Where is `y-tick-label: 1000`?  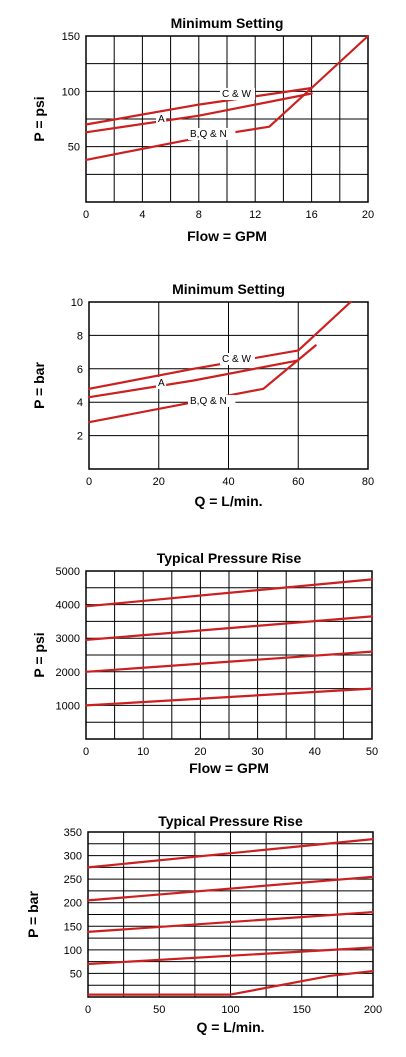
y-tick-label: 1000 is located at coordinates (68, 706).